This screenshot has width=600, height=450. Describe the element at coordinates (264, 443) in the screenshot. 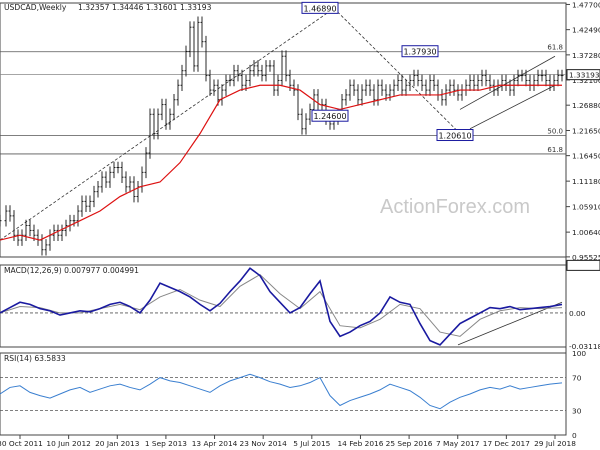

I see `x-tick-label: 23 Nov 2014` at that location.